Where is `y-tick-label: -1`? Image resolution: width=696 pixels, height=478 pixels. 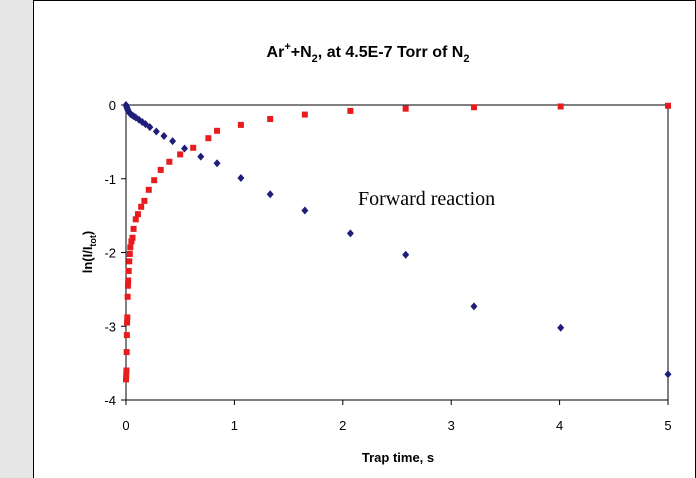
y-tick-label: -1 is located at coordinates (110, 179).